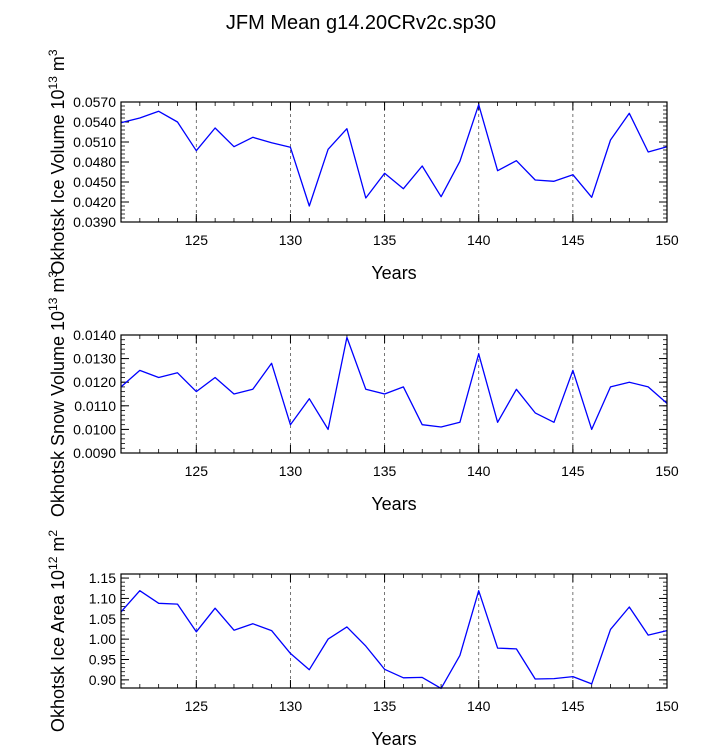  I want to click on y-axis-label: Okhotsk Ice Volume 1013 m3, so click(57, 161).